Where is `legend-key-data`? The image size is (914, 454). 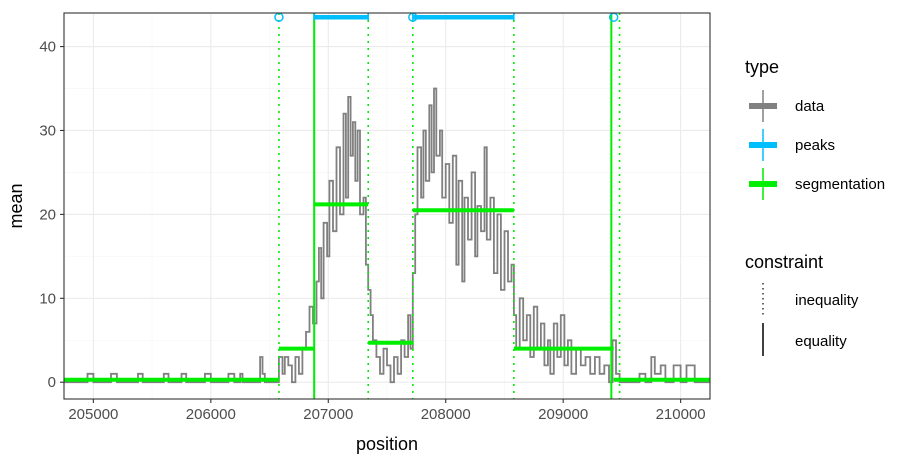
legend-key-data is located at coordinates (763, 106).